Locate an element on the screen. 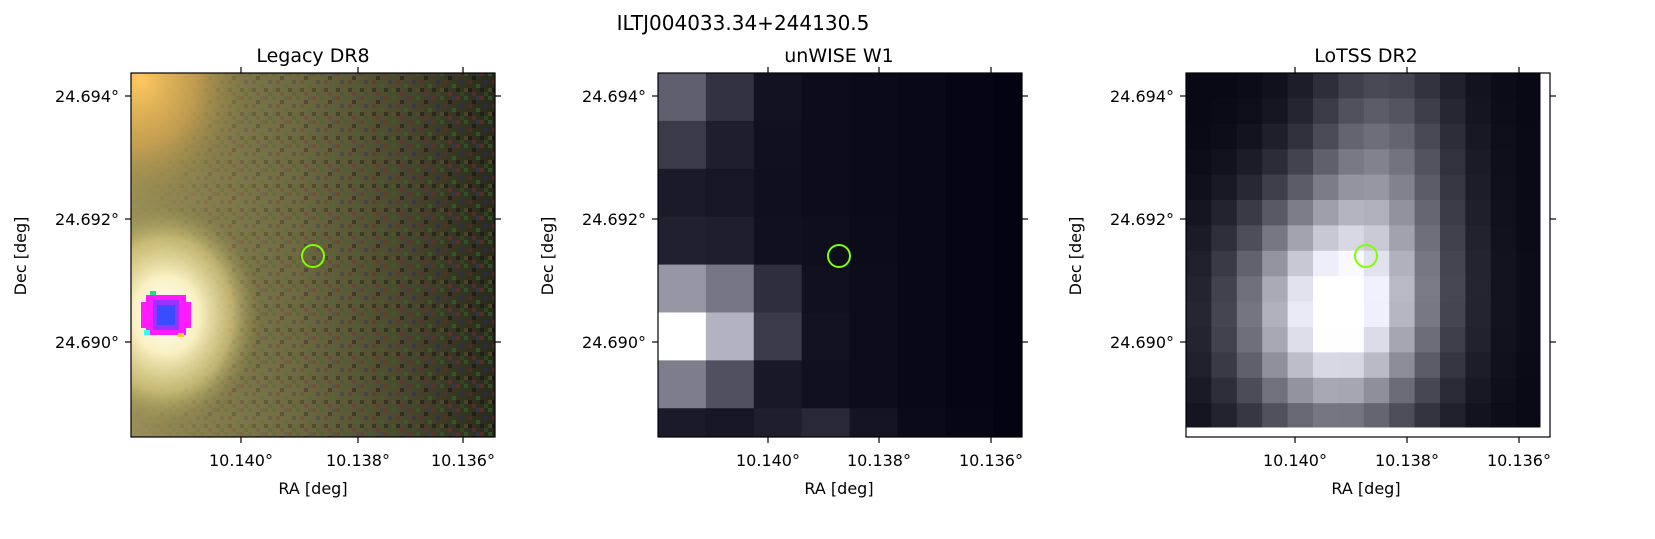 The width and height of the screenshot is (1655, 539). figure-title: ILTJ004033.34+244130.5 is located at coordinates (743, 23).